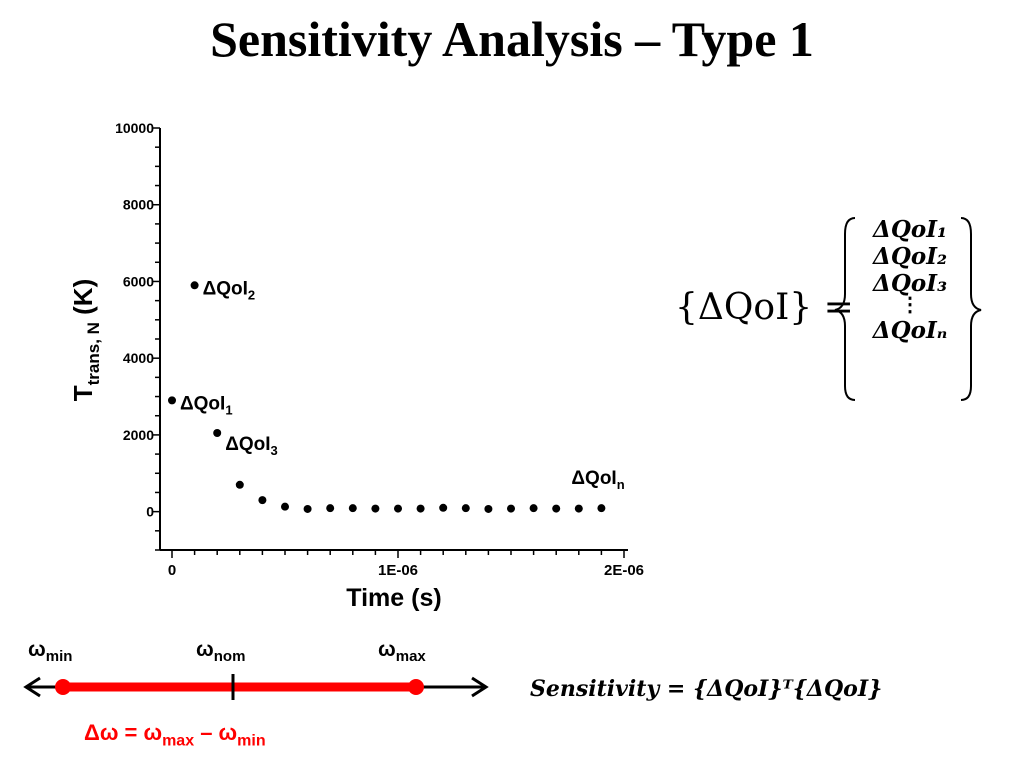 The width and height of the screenshot is (1024, 768). Describe the element at coordinates (624, 570) in the screenshot. I see `x-tick-label: 2E-06` at that location.